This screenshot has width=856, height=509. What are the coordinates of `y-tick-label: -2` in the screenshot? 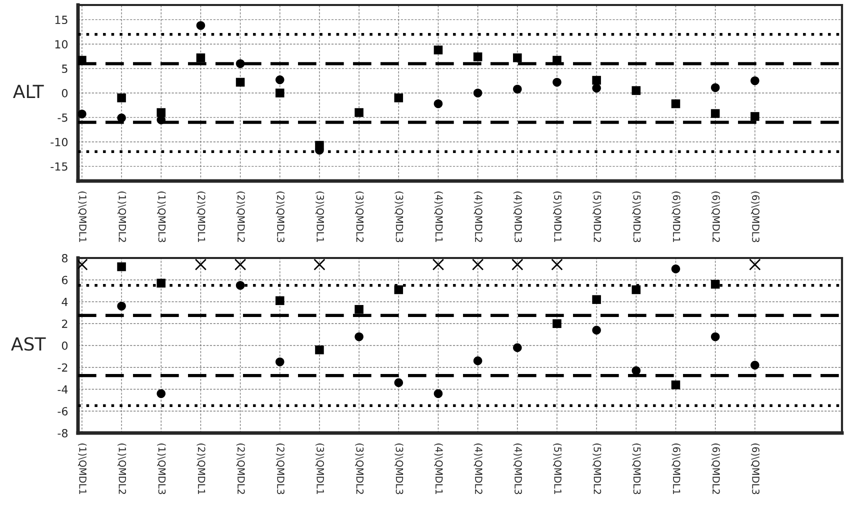 It's located at (63, 367).